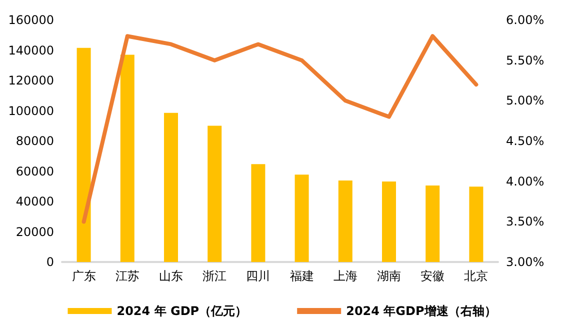 The width and height of the screenshot is (564, 326). What do you see at coordinates (345, 276) in the screenshot?
I see `x-tick-label: 上海` at bounding box center [345, 276].